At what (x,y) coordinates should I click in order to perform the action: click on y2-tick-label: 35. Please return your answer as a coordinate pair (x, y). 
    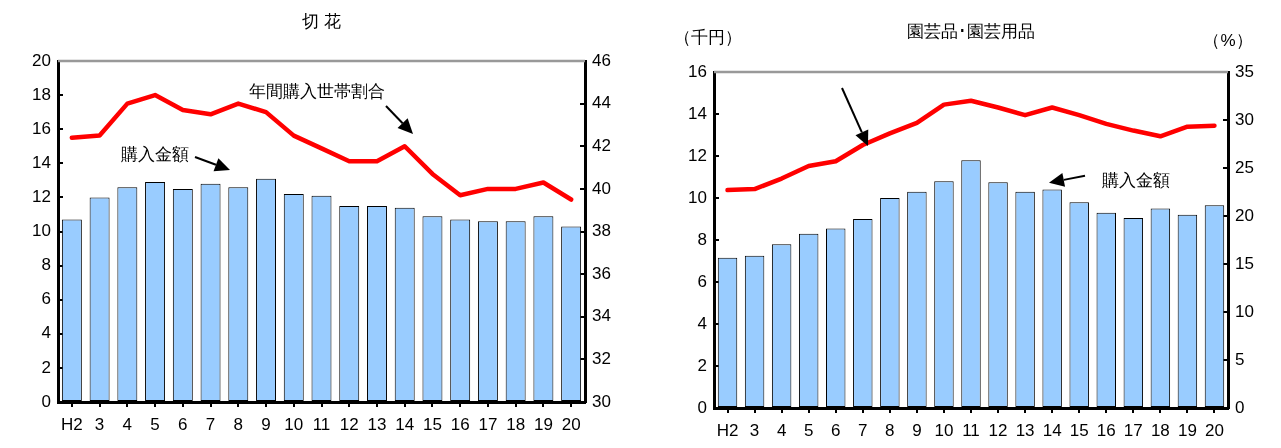
    Looking at the image, I should click on (1244, 71).